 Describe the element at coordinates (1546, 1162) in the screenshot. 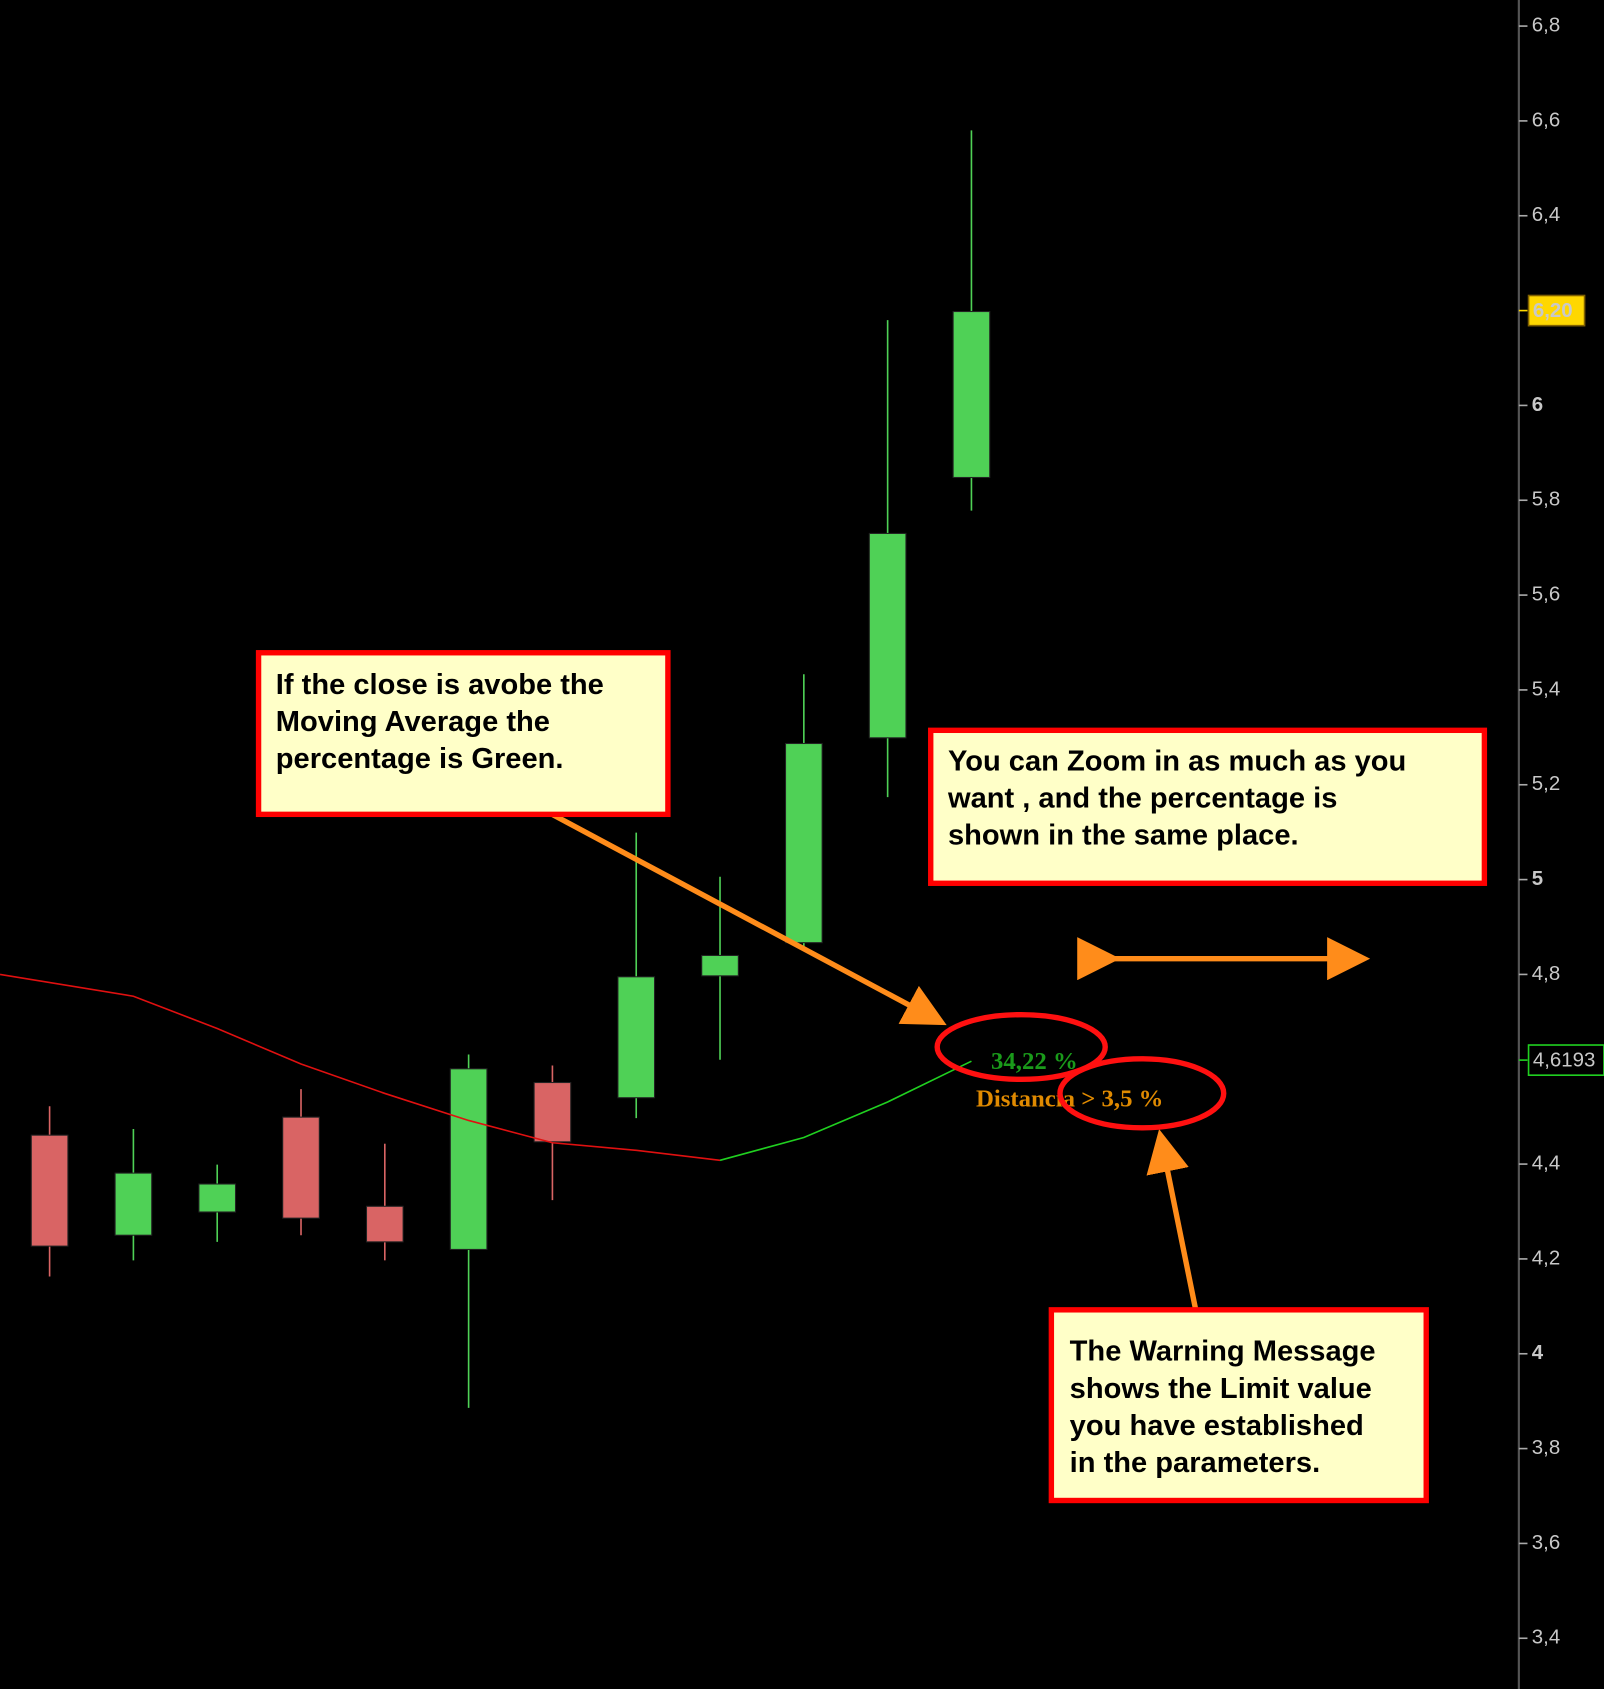

I see `y-tick-label: 4,4` at that location.